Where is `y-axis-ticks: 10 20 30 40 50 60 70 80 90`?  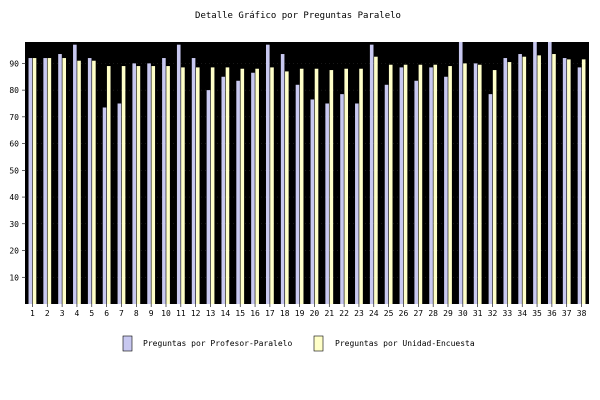 y-axis-ticks: 10 20 30 40 50 60 70 80 90 is located at coordinates (17, 170).